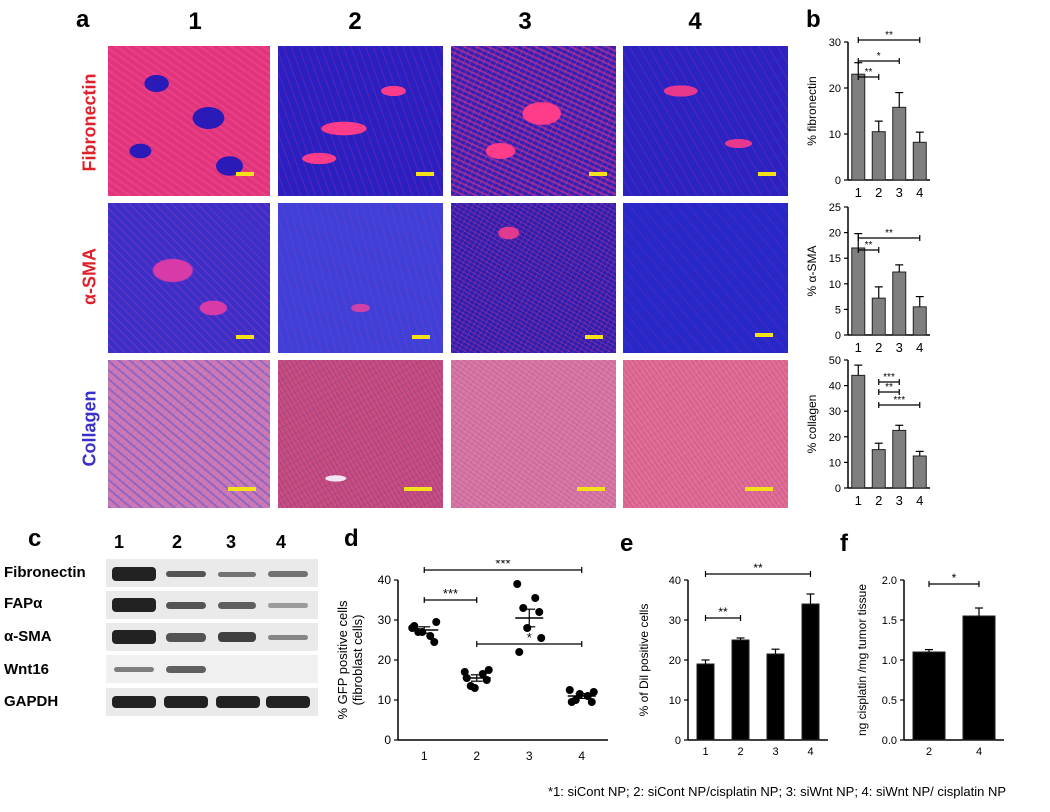  I want to click on blot-strip-fapa, so click(212, 605).